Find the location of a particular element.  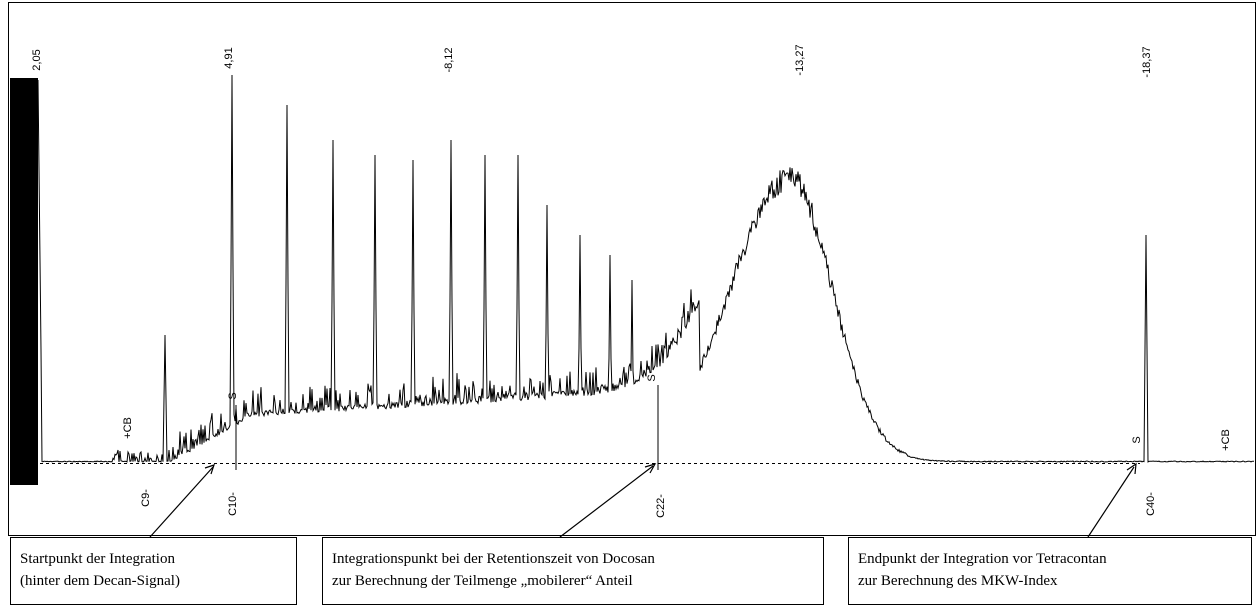

retention-label: -13,27 is located at coordinates (800, 59).